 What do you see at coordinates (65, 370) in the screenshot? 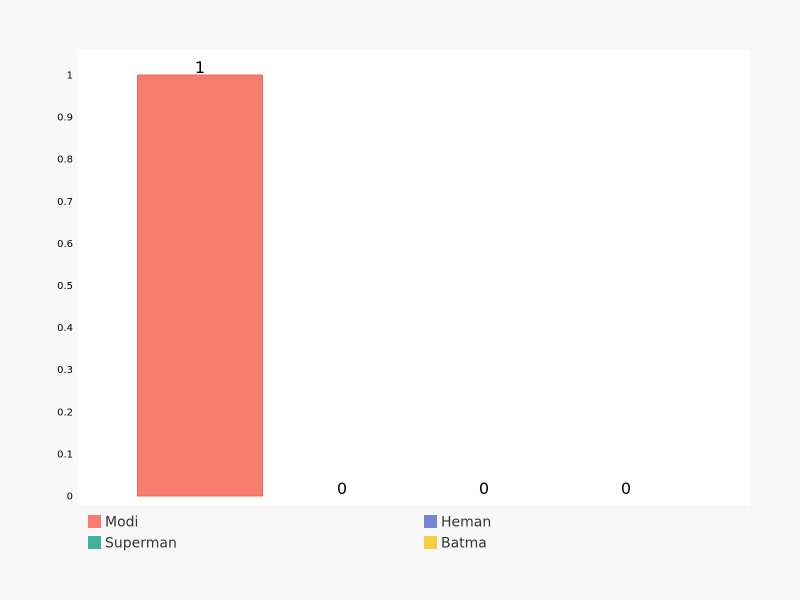
I see `y-tick-label: 0.3` at bounding box center [65, 370].